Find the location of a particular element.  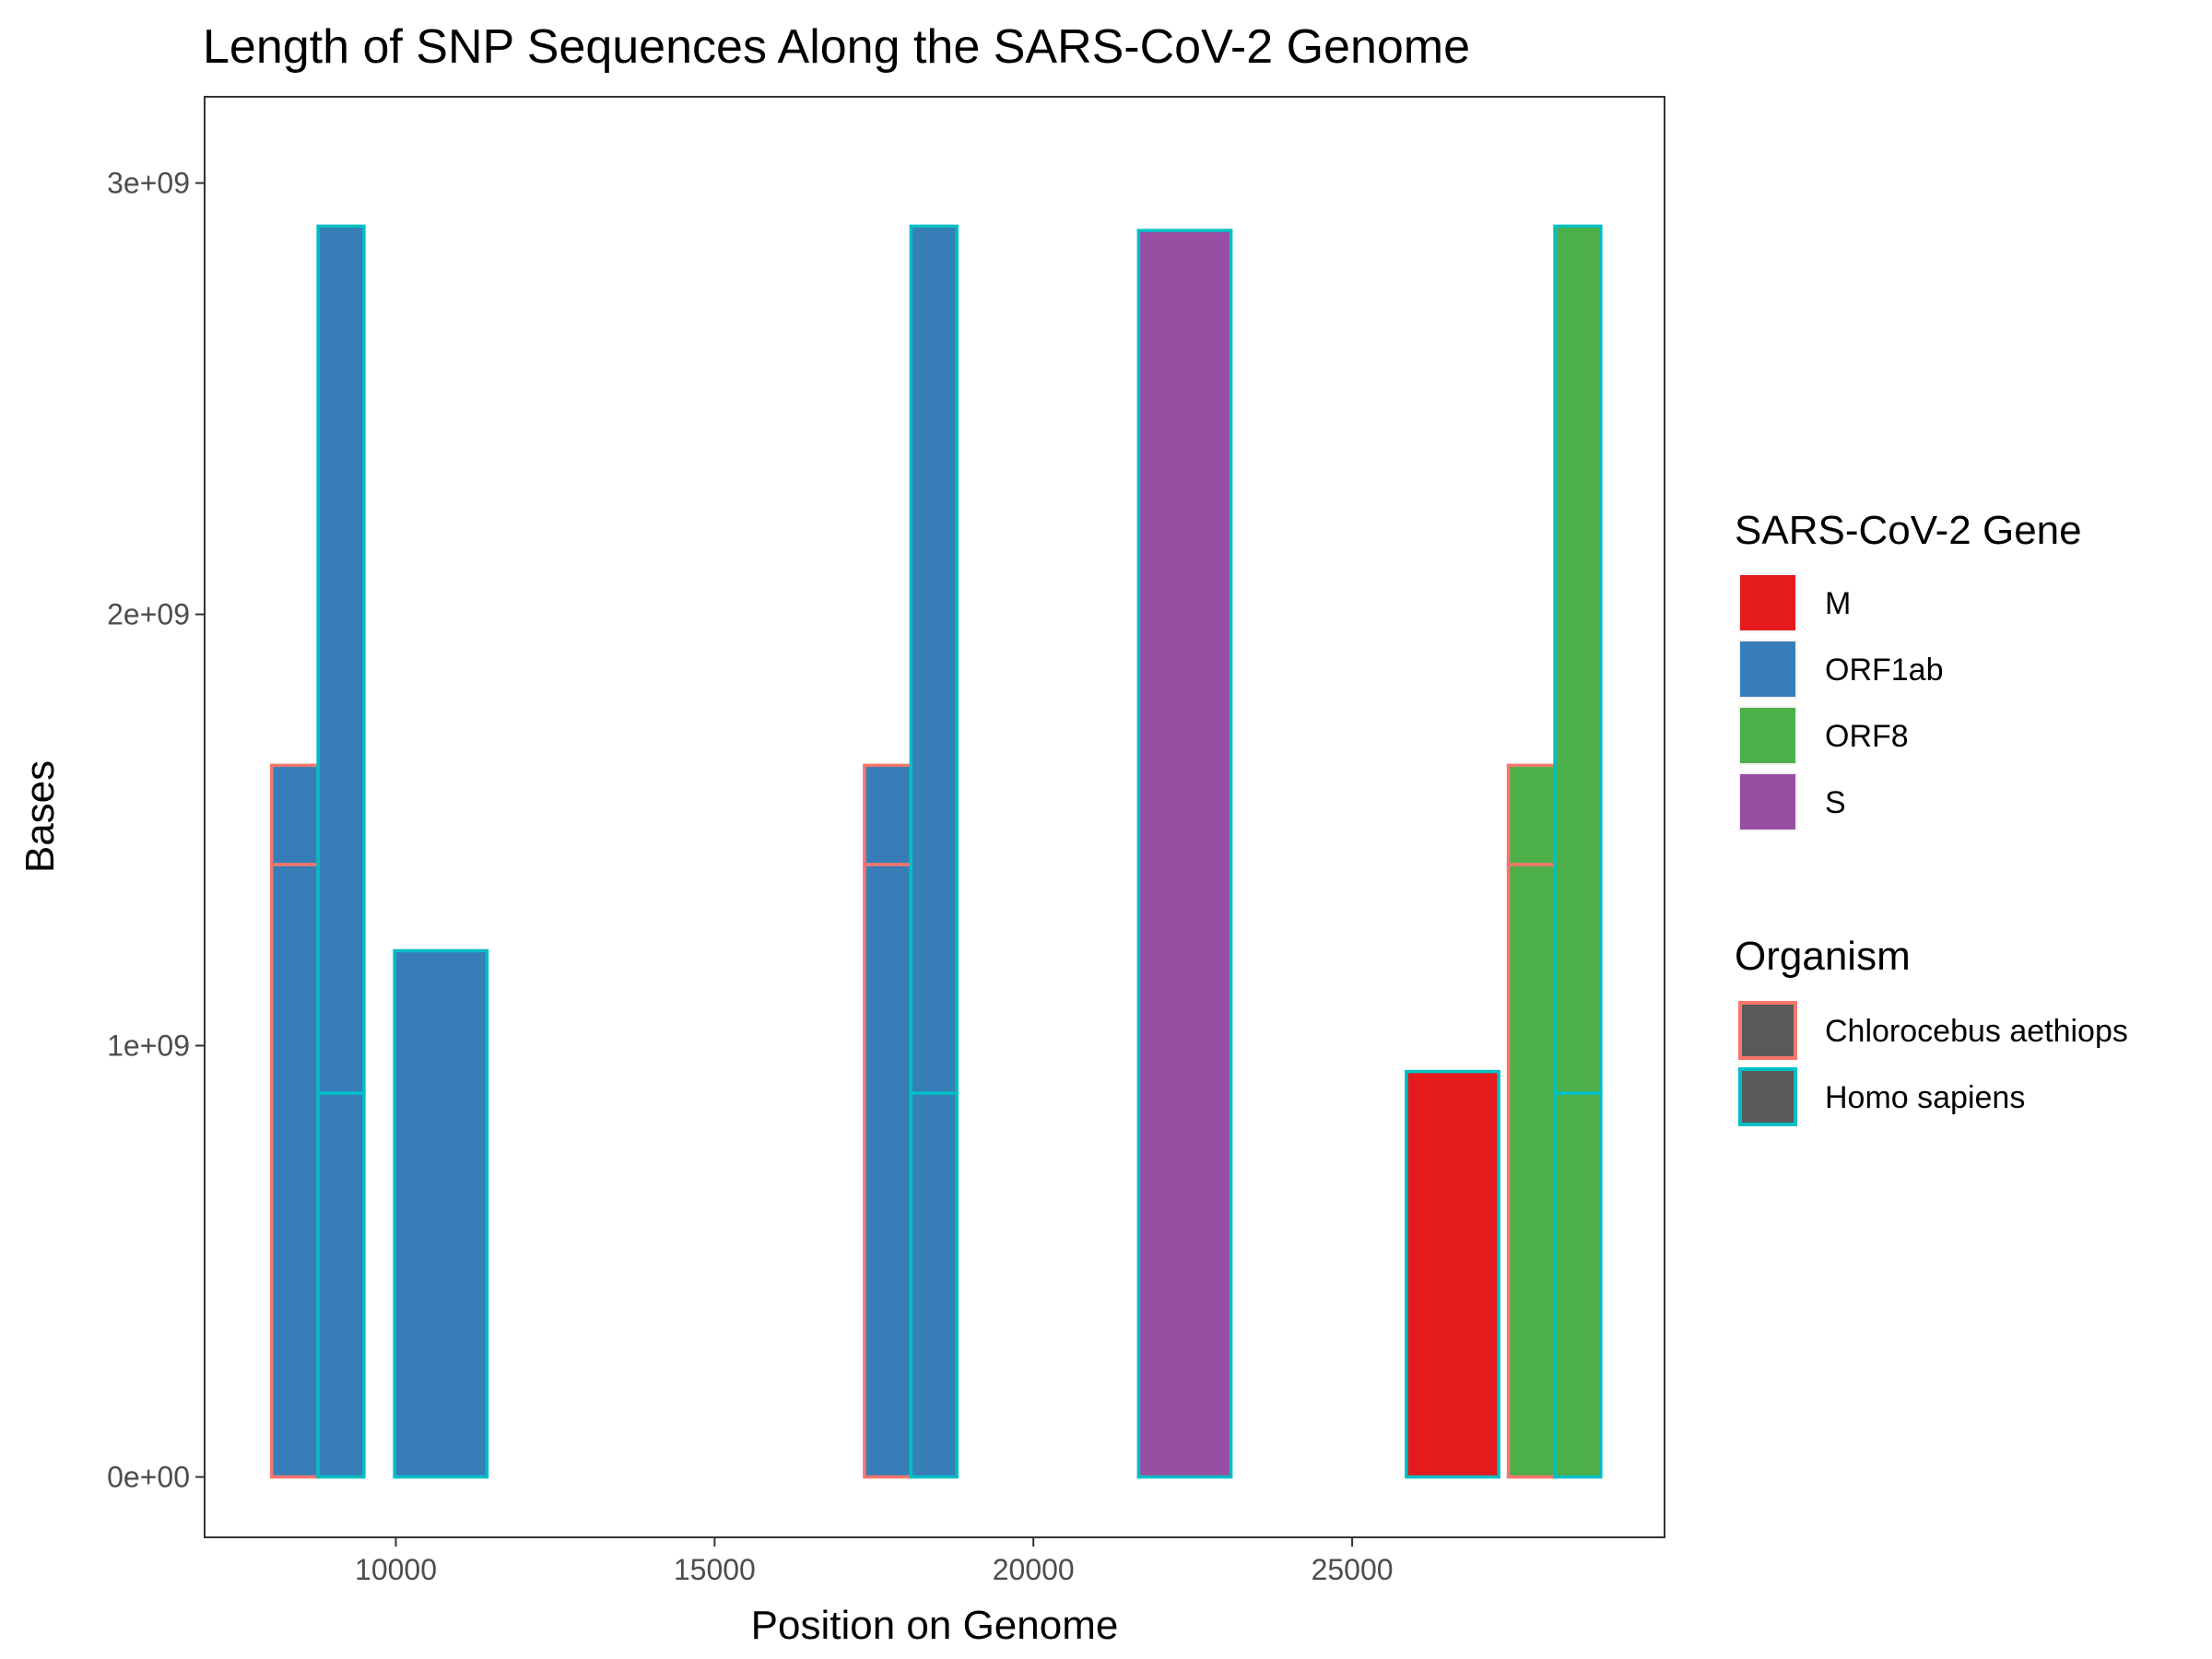

x-axis-title: Position on Genome is located at coordinates (935, 1625).